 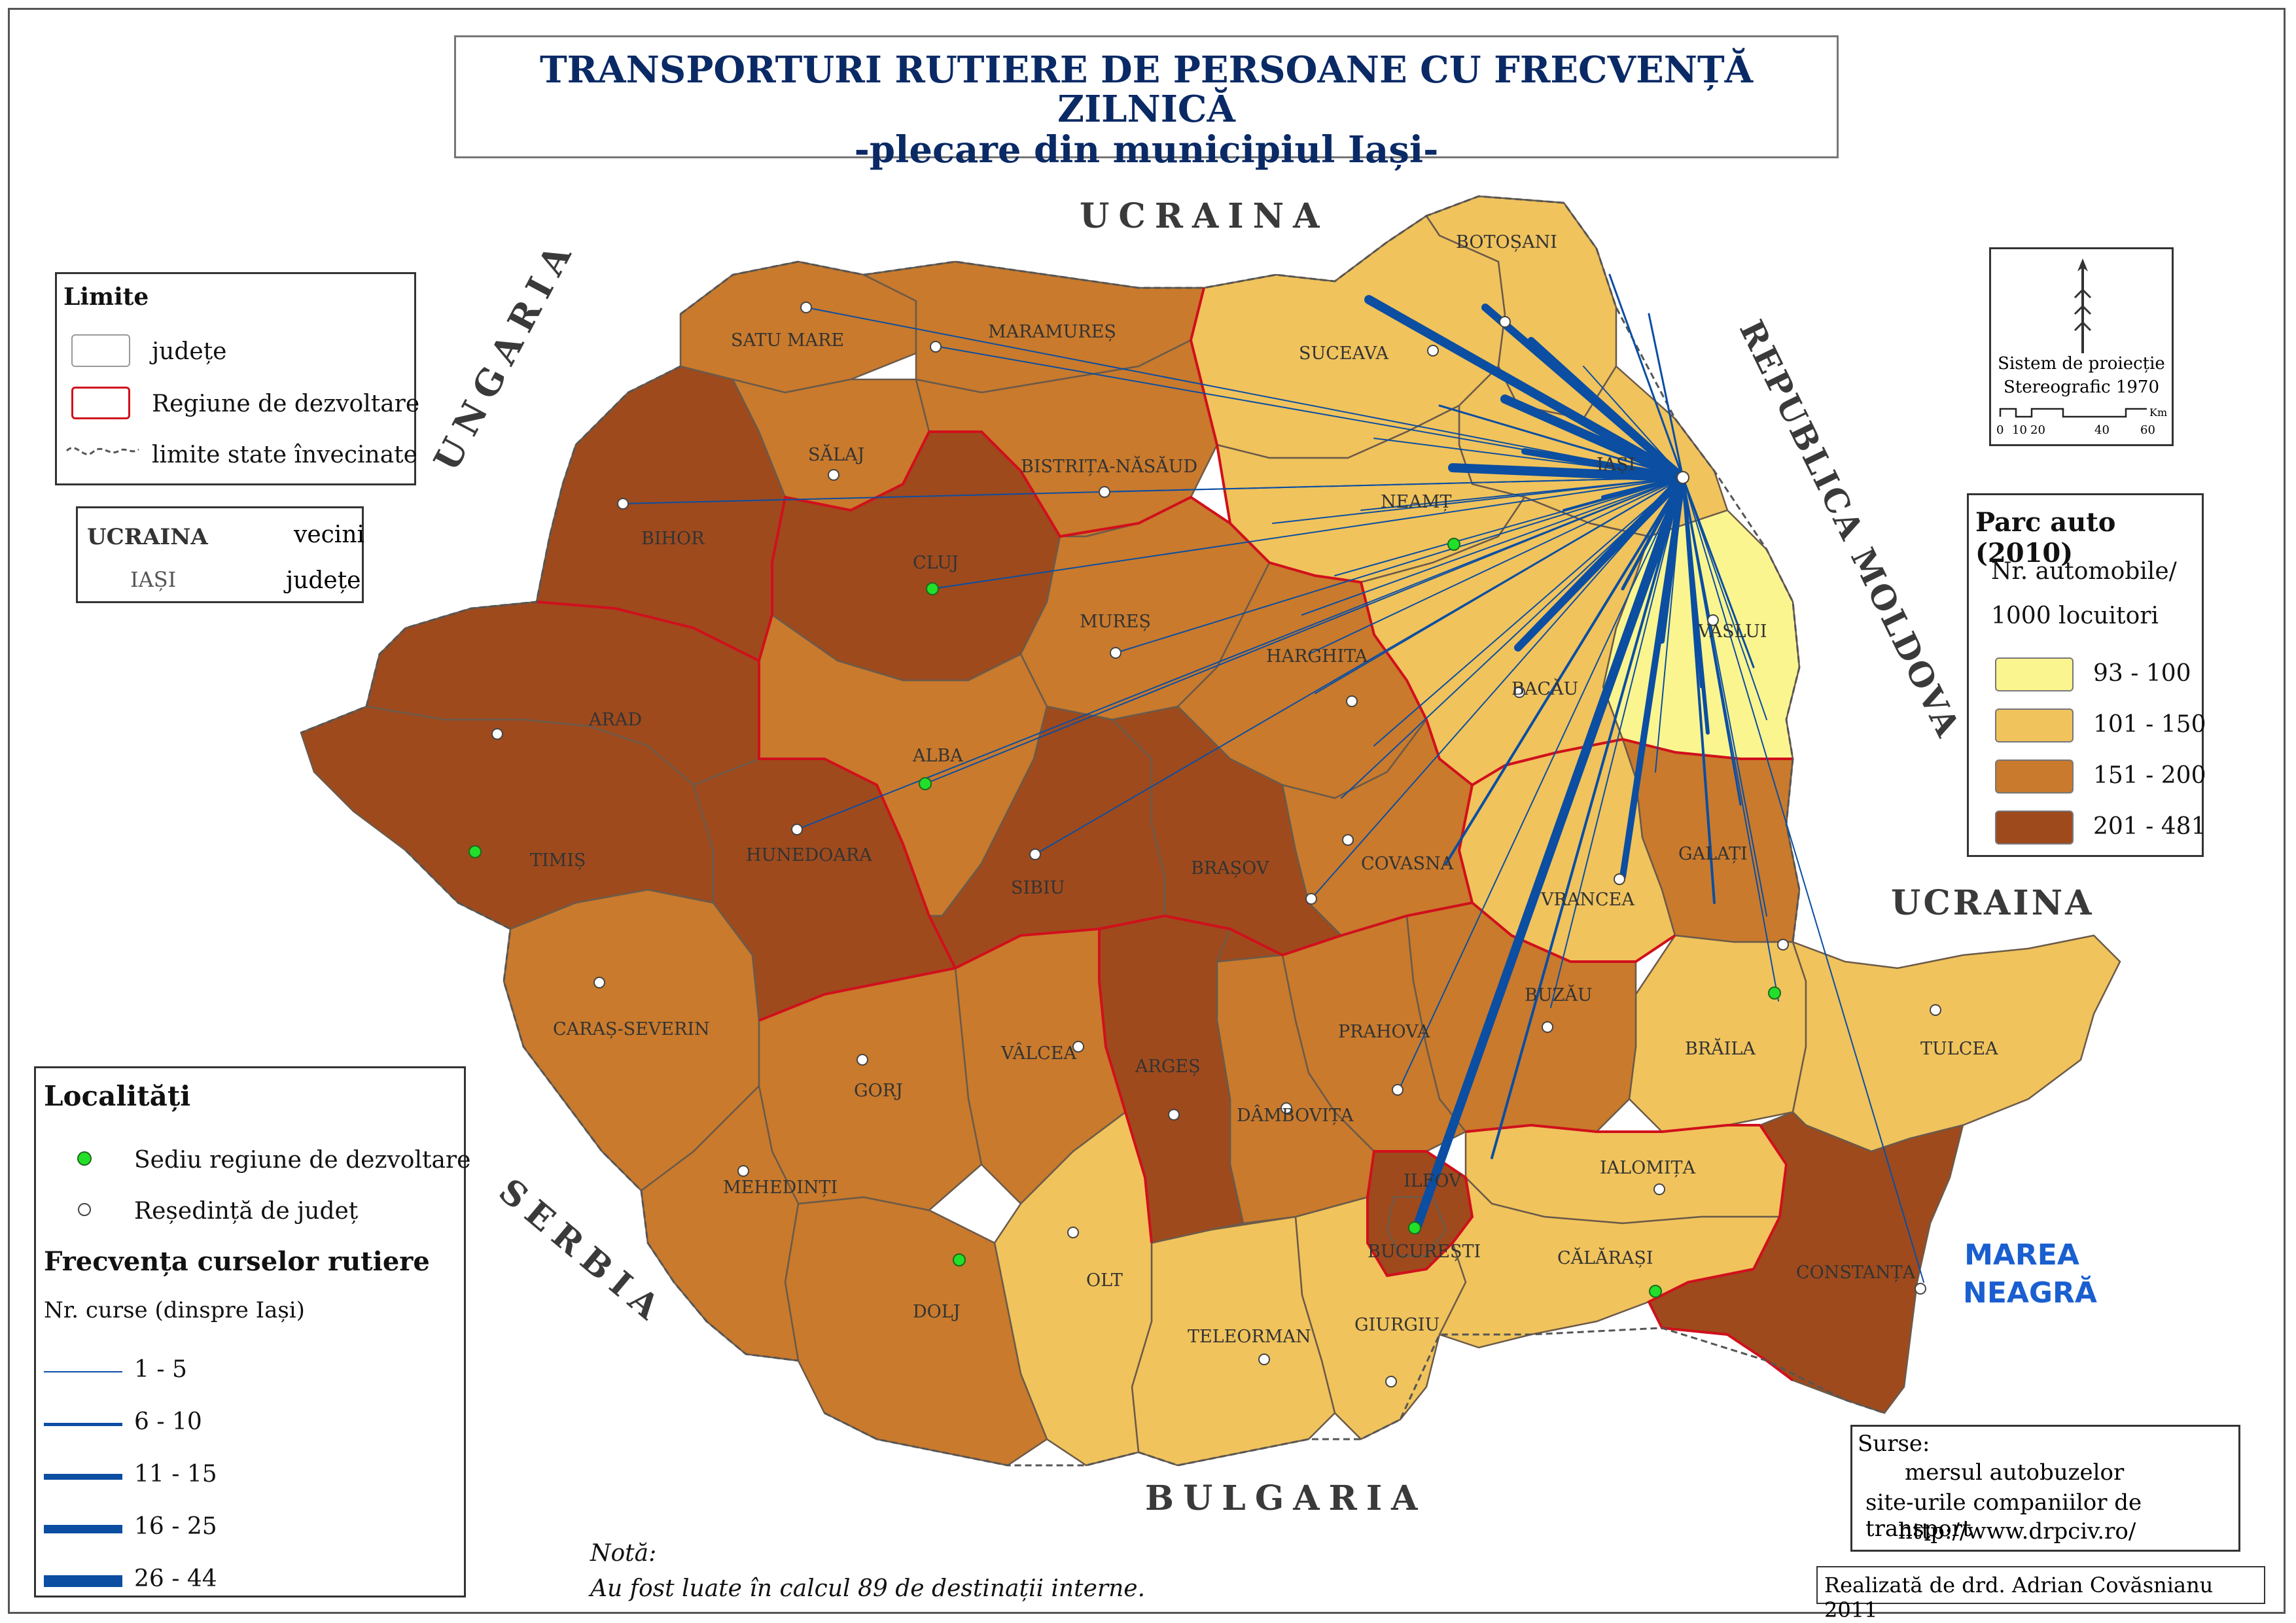 I want to click on county-label-buzau: BUZĂU, so click(x=1559, y=995).